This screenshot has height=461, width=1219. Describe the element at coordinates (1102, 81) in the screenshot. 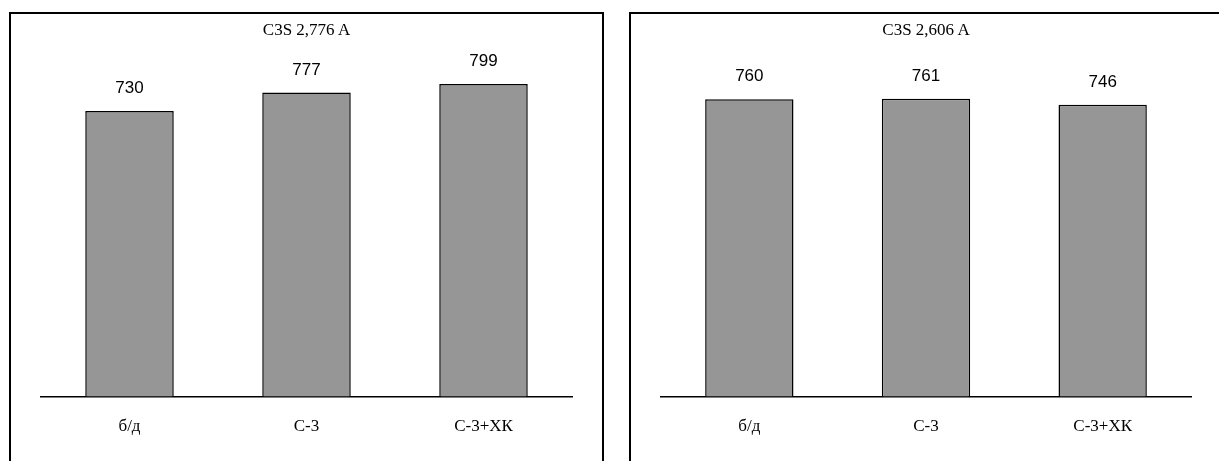

I see `data-label: 746` at that location.